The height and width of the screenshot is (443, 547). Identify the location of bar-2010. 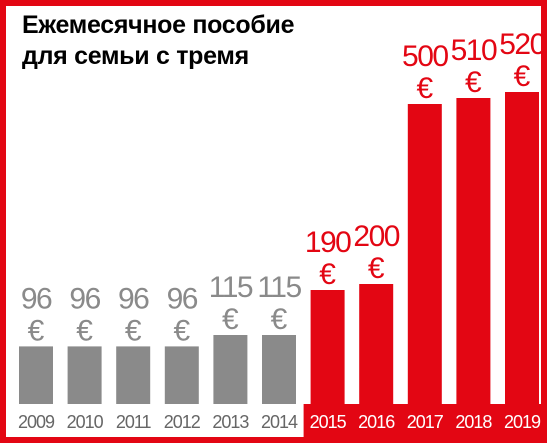
(84, 375).